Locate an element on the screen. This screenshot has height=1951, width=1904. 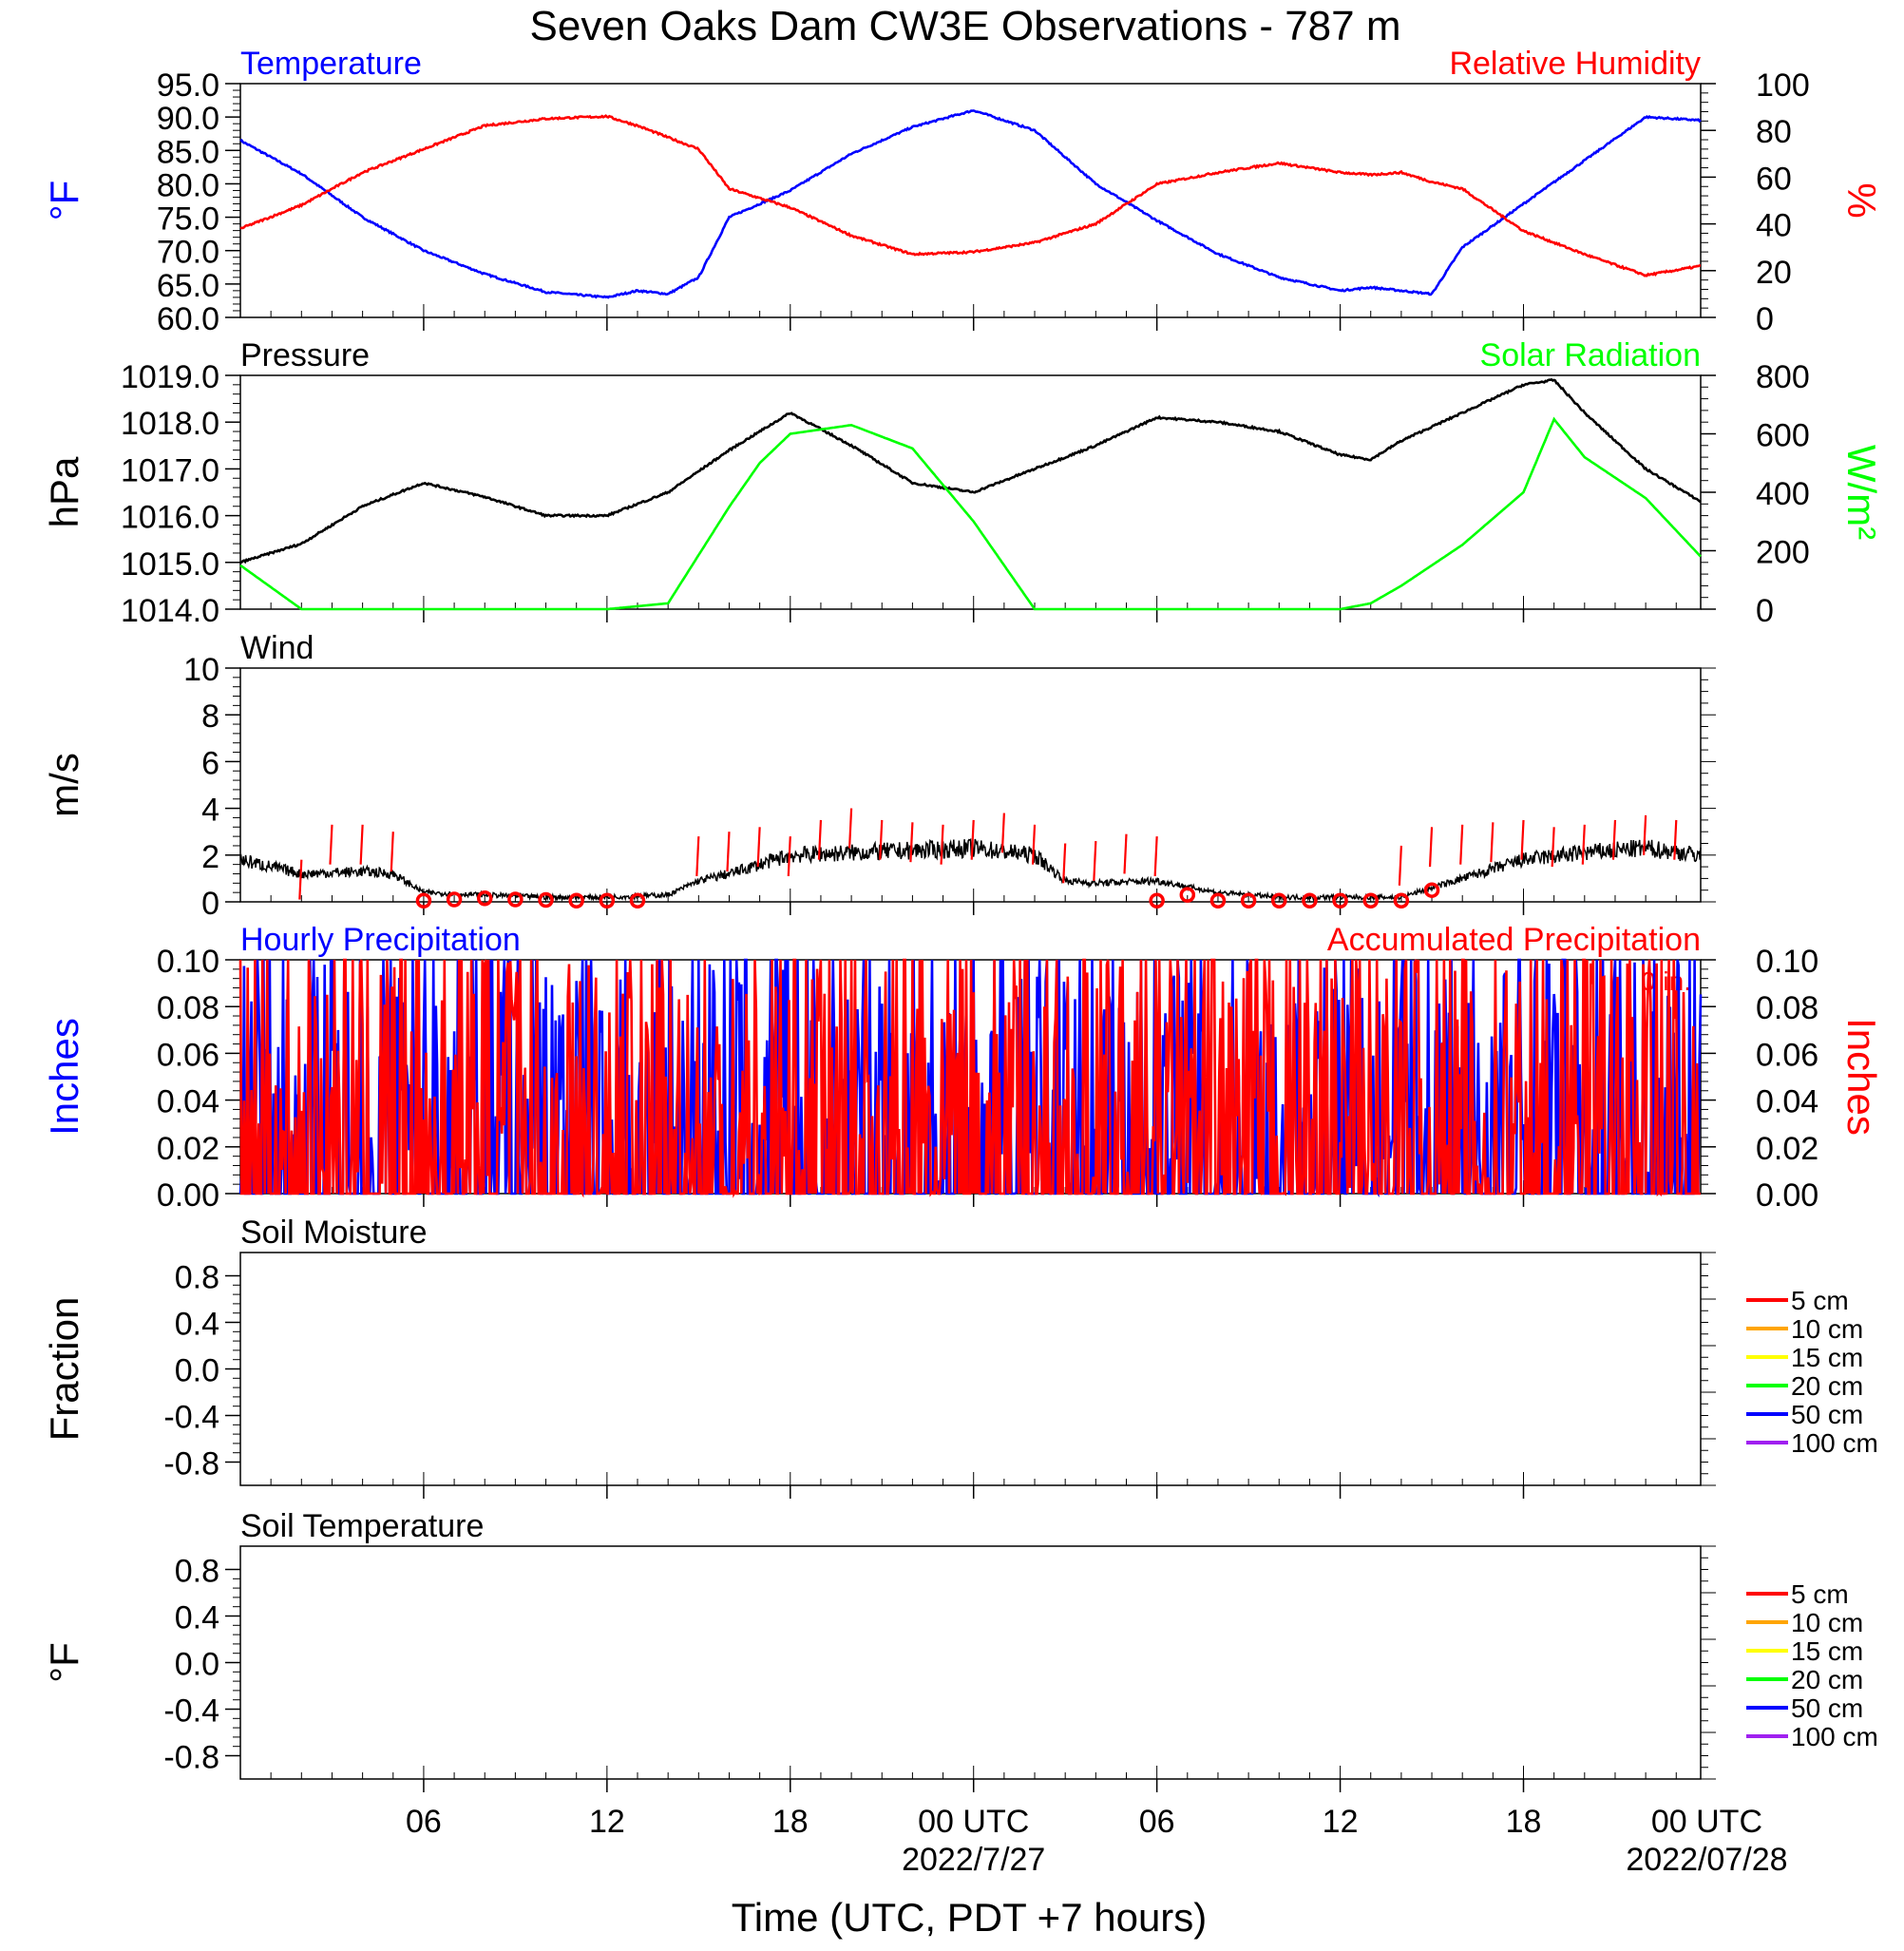
y-tick-label-right: 20 is located at coordinates (1774, 273).